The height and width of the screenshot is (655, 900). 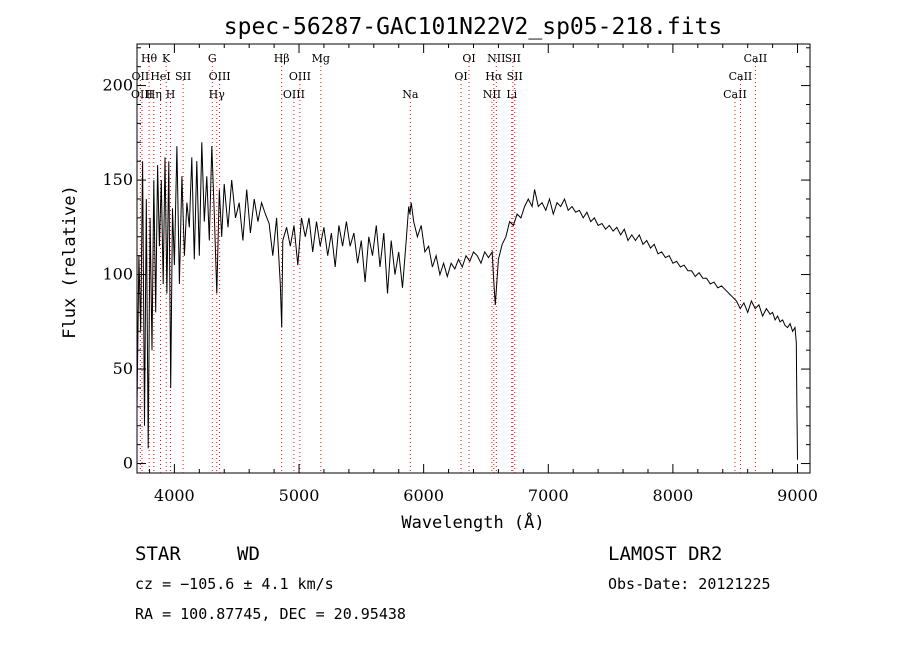 I want to click on y-tick-label-1: 50, so click(x=123, y=368).